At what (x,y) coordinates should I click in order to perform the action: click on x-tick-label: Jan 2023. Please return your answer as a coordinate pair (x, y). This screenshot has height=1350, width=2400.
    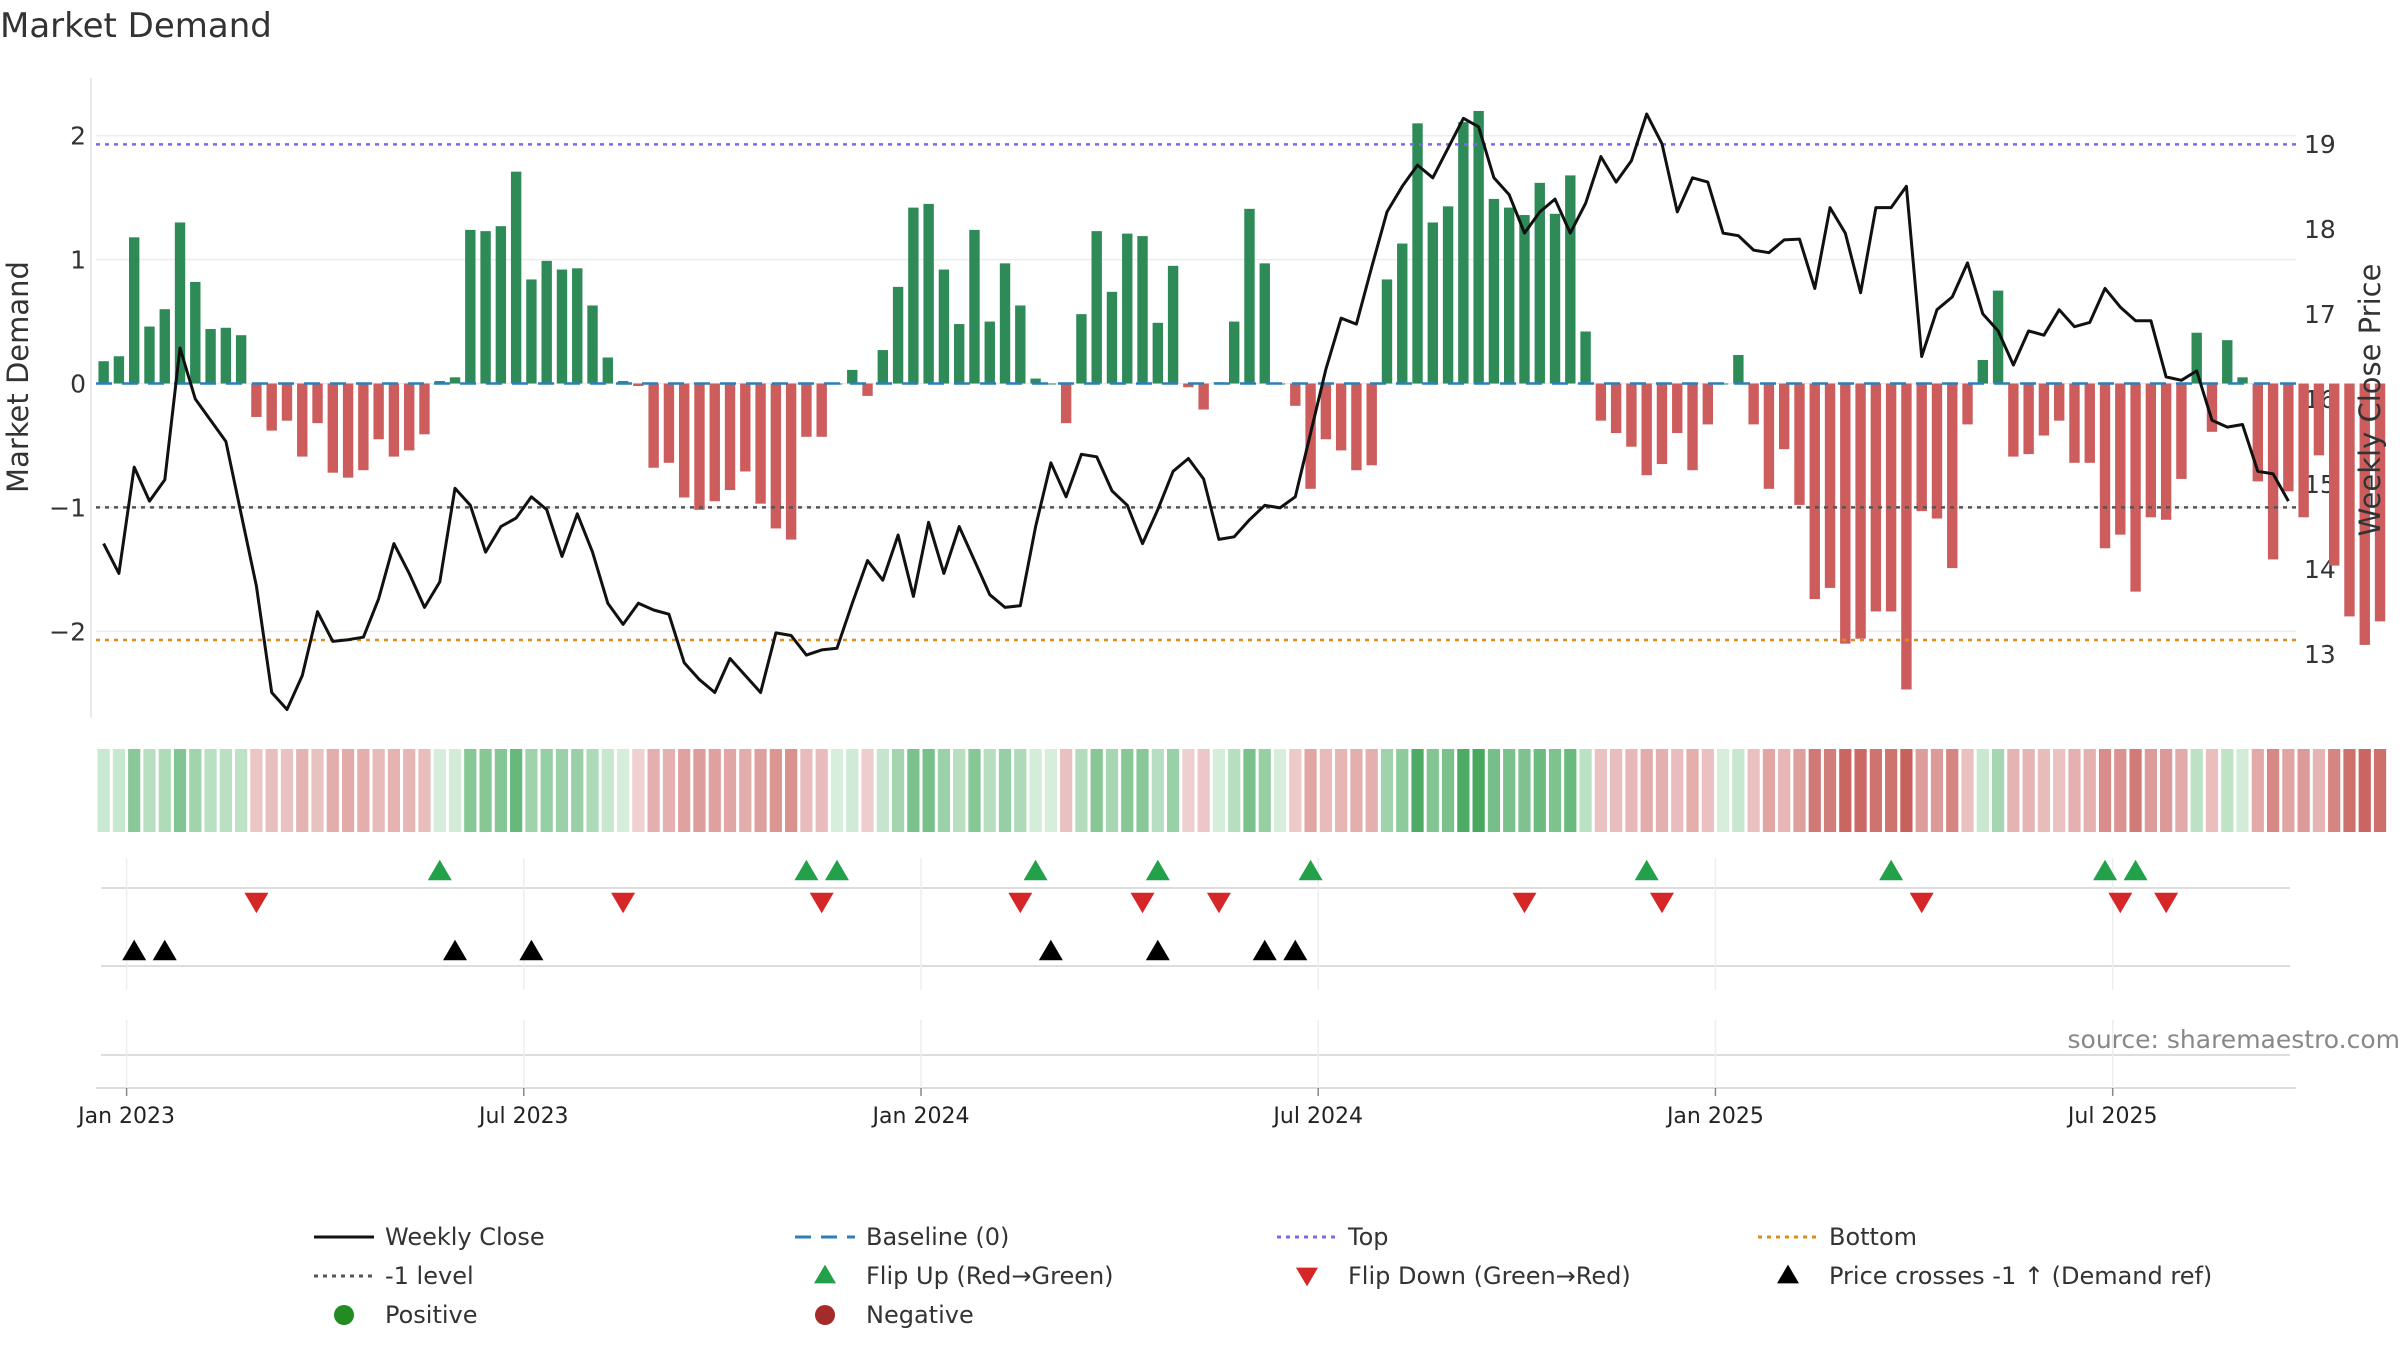
    Looking at the image, I should click on (125, 1116).